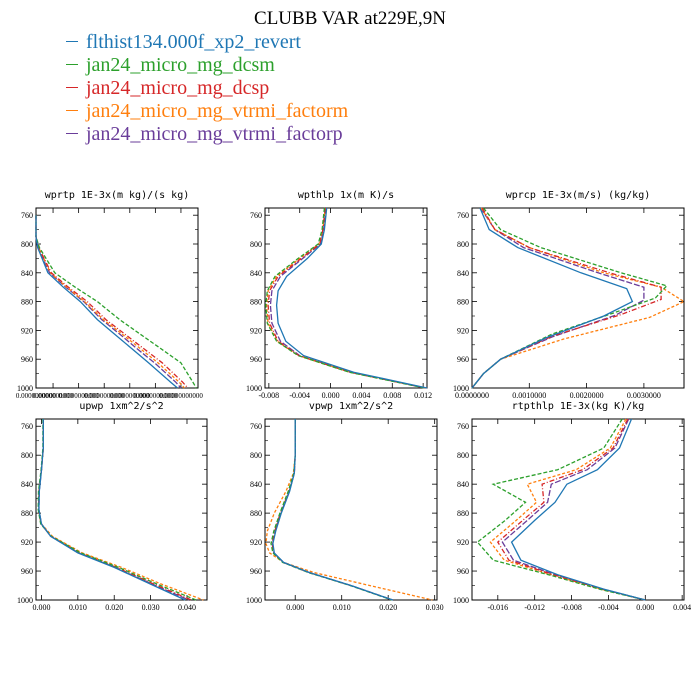 The height and width of the screenshot is (700, 700). I want to click on legend-item: jan24_micro_mg_dcsp, so click(207, 88).